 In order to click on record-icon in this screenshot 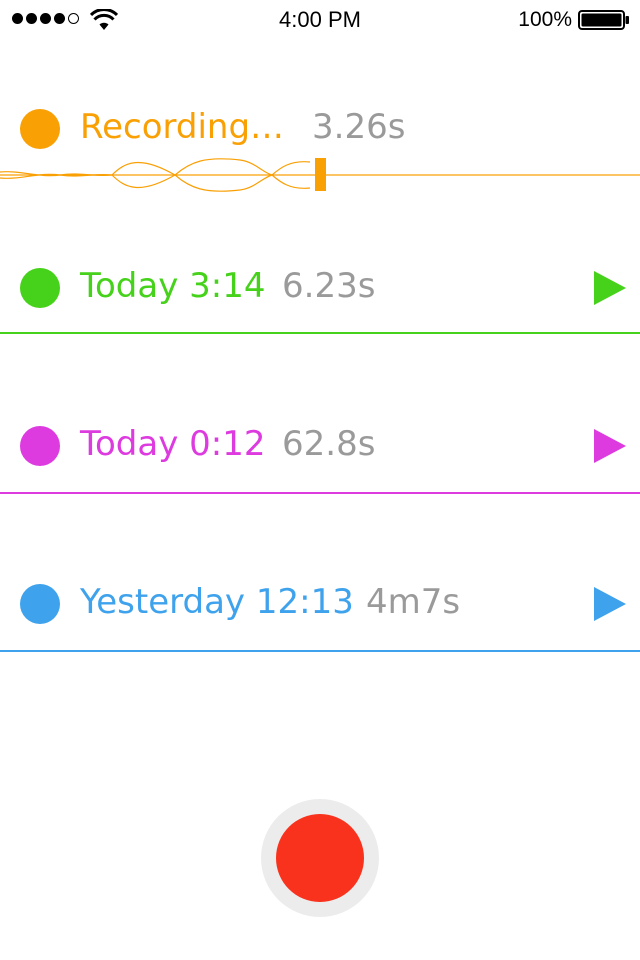, I will do `click(320, 858)`.